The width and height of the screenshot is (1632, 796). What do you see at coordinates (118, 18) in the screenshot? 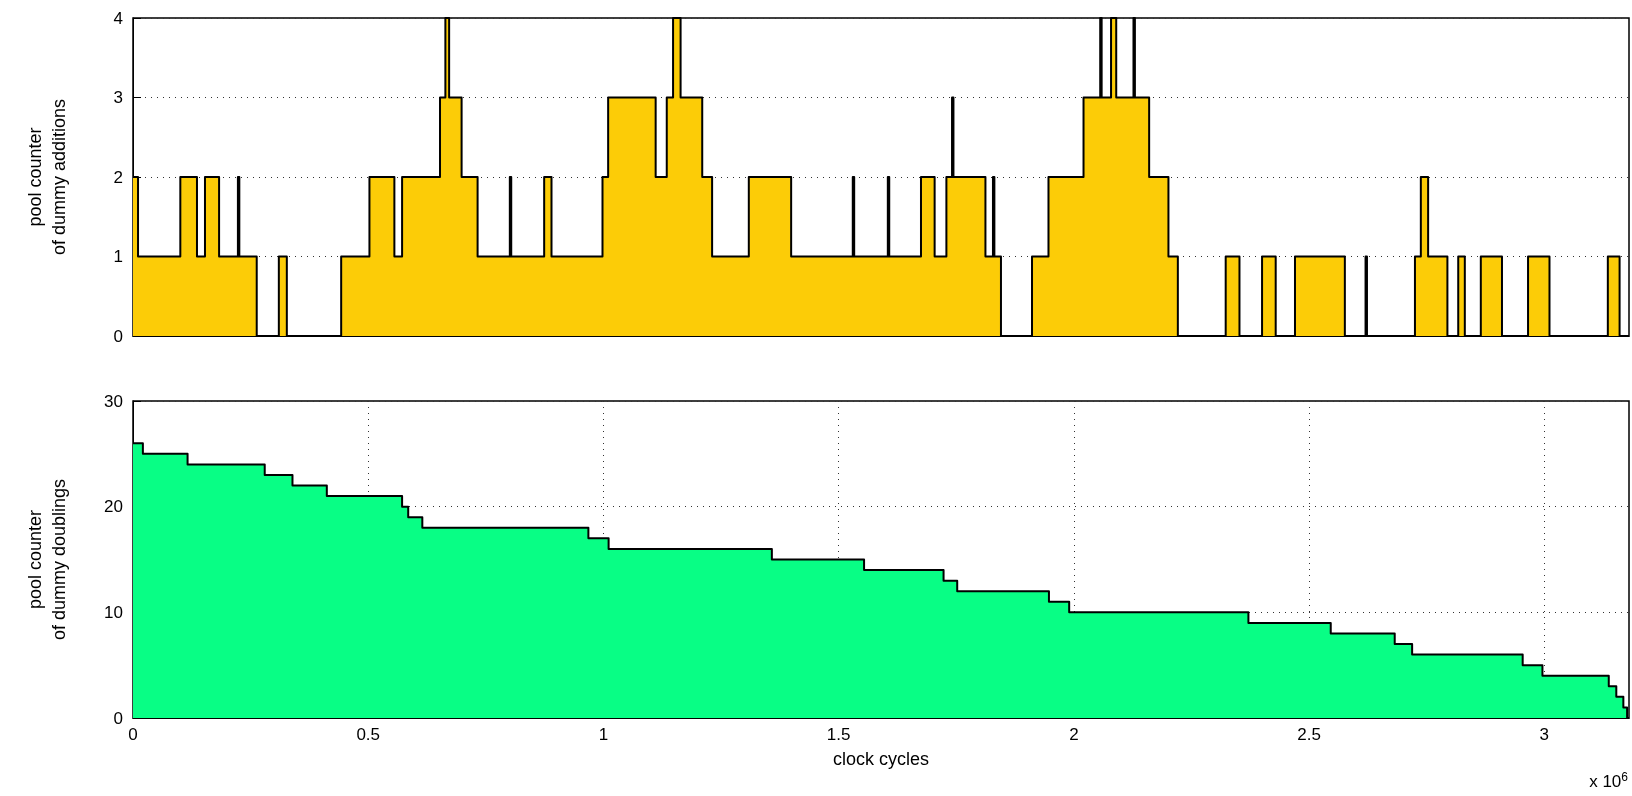
I see `y-tick-label: 4` at bounding box center [118, 18].